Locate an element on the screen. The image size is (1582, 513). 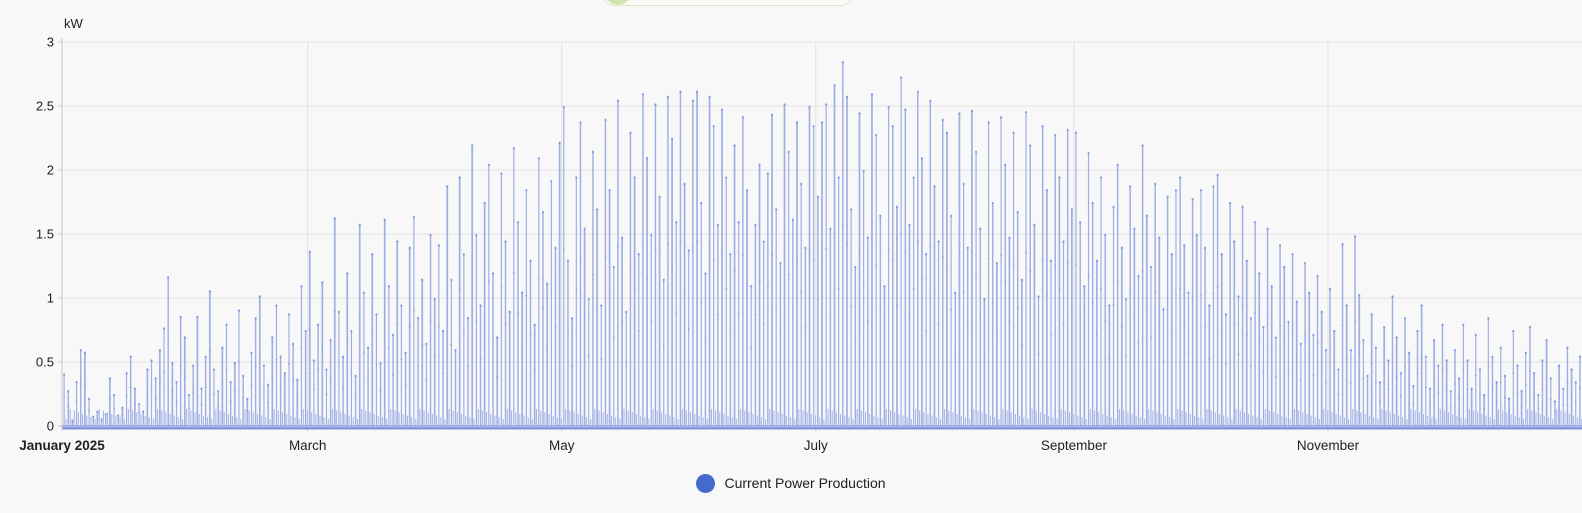
svg-text: September is located at coordinates (1074, 445).